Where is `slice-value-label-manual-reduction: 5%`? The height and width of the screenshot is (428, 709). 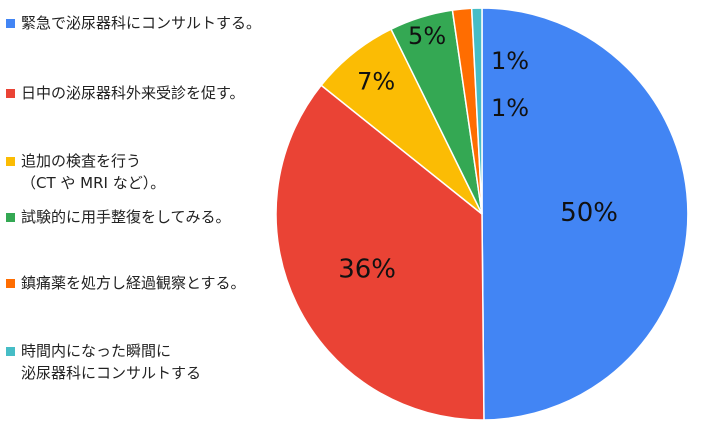 slice-value-label-manual-reduction: 5% is located at coordinates (427, 36).